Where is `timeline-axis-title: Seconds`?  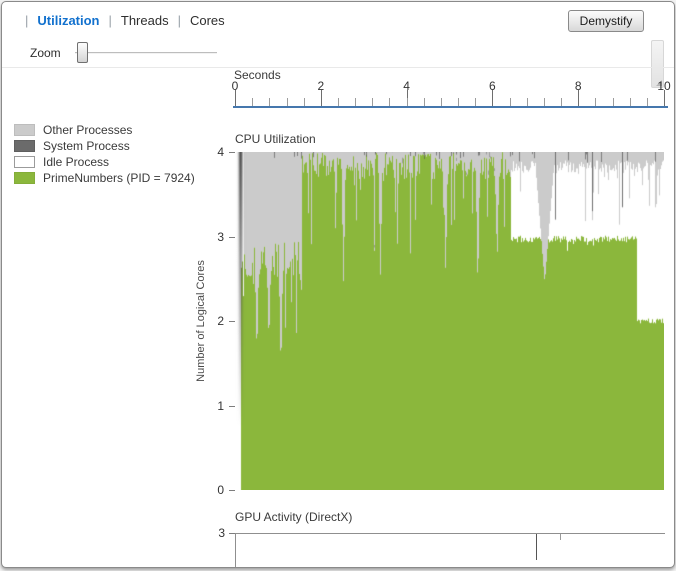
timeline-axis-title: Seconds is located at coordinates (257, 75).